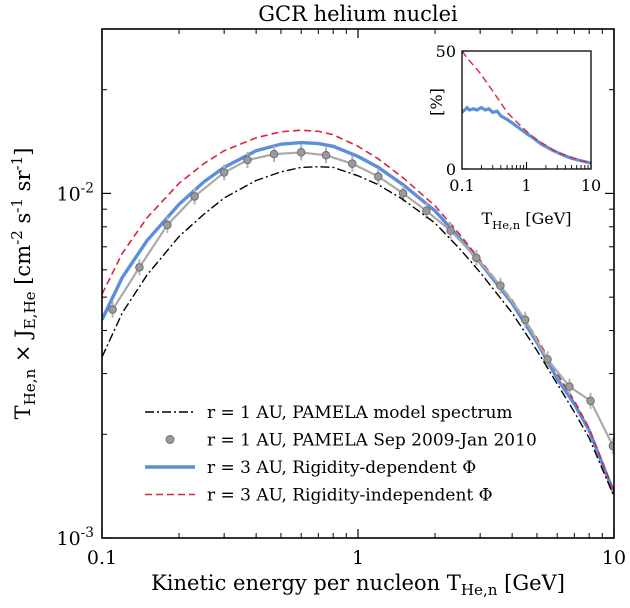  Describe the element at coordinates (446, 51) in the screenshot. I see `inset-y-tick-label: 50` at that location.